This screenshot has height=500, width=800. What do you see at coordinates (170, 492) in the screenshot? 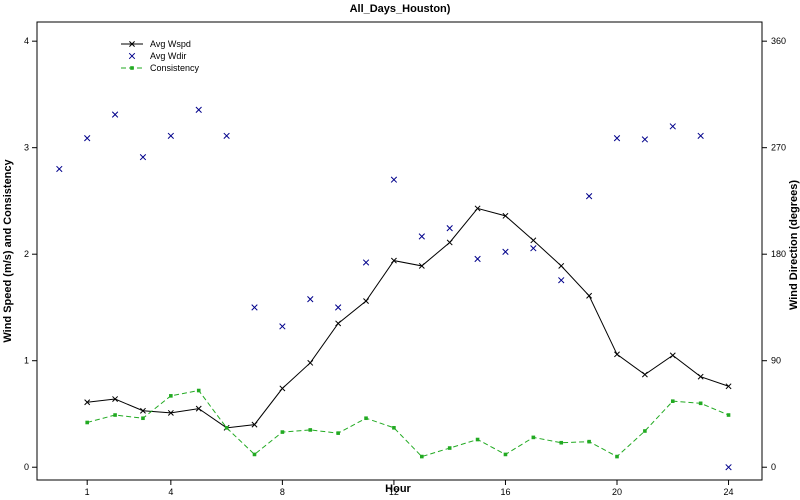
I see `x-tick-label: 4` at bounding box center [170, 492].